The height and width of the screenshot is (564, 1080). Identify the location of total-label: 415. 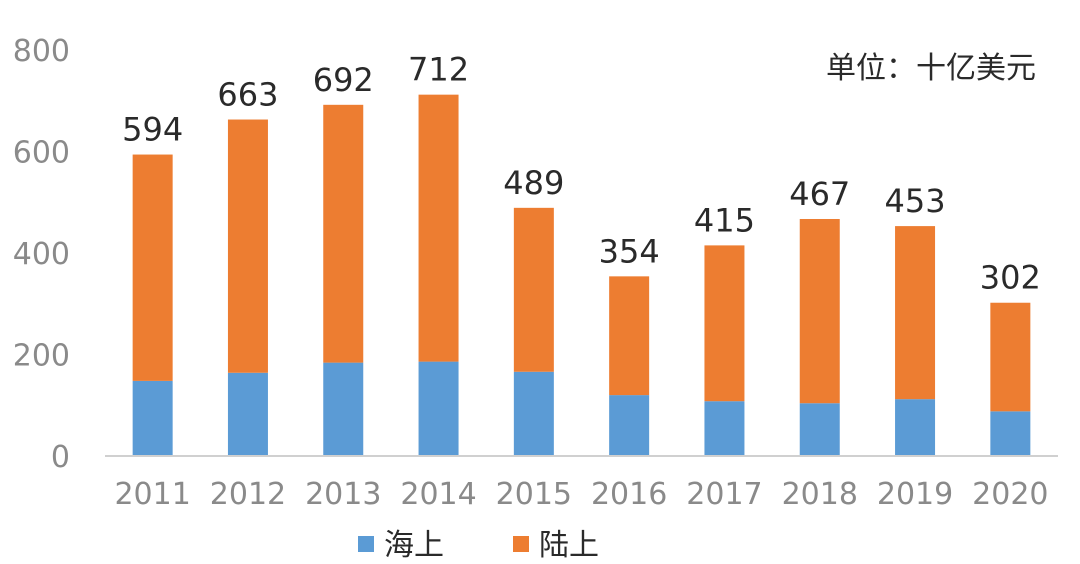
(724, 220).